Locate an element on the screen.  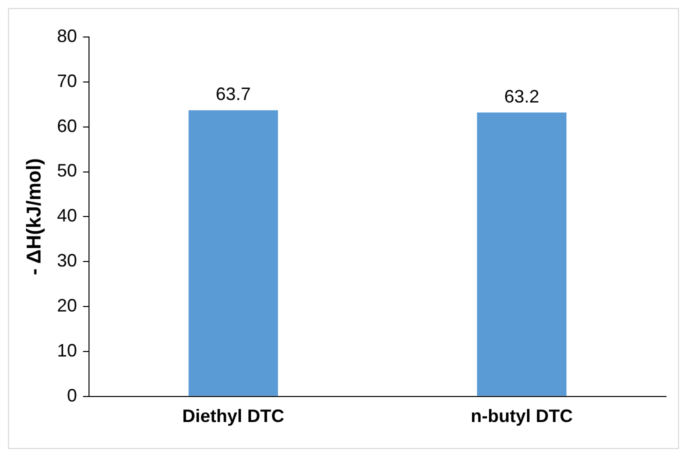
y-tick-label: 80 is located at coordinates (67, 36).